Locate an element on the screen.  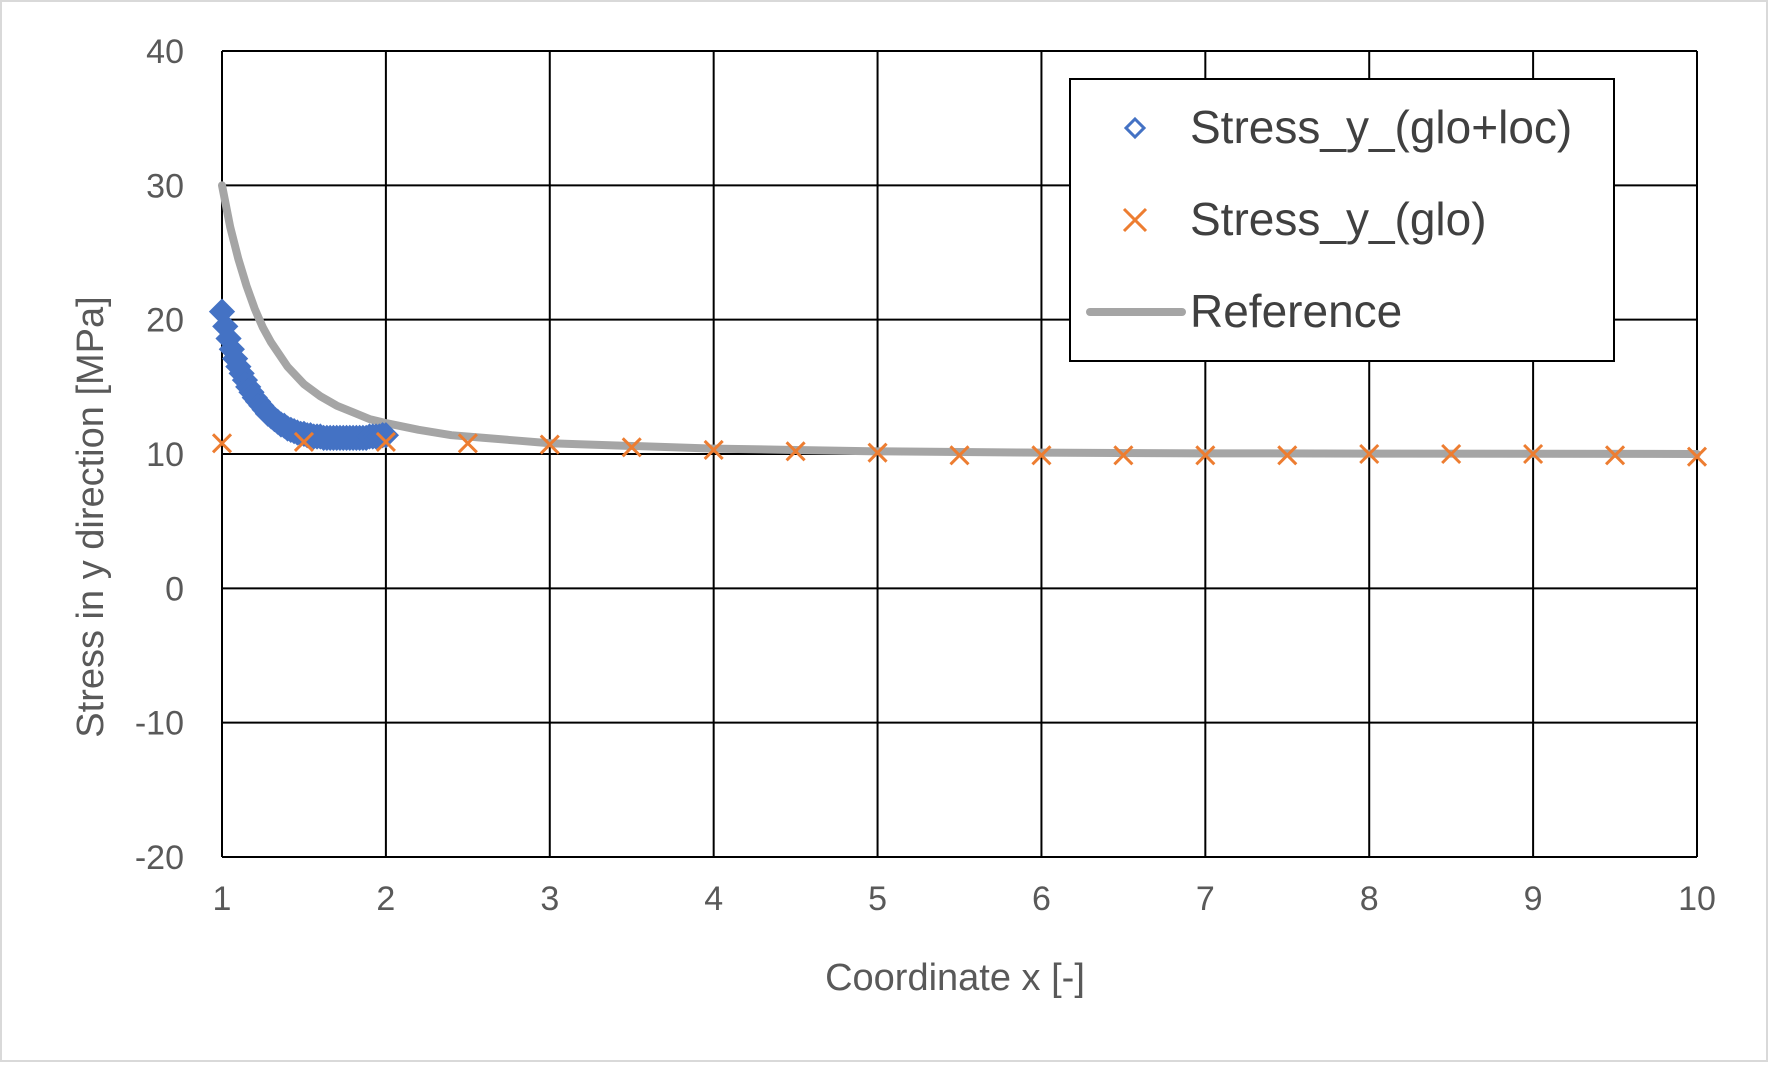
x-tick-label: 4 is located at coordinates (713, 899).